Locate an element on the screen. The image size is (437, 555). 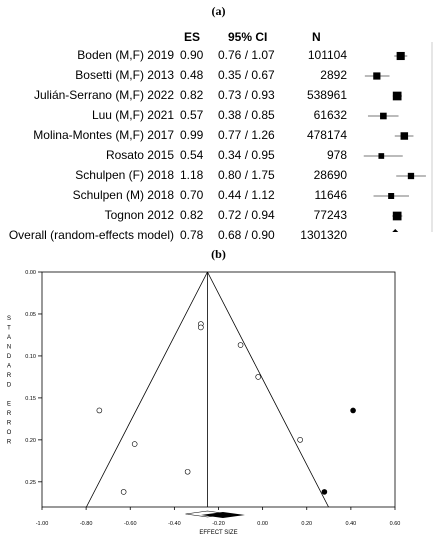
sample-size: 11646 is located at coordinates (330, 195).